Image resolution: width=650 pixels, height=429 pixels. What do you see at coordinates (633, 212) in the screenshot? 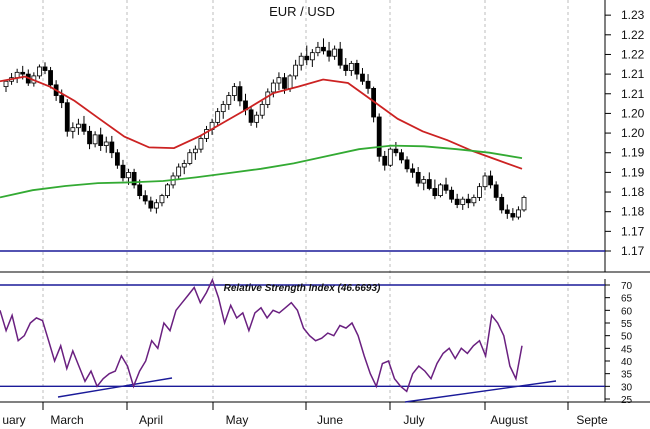
I see `price-tick-label: 1.18` at bounding box center [633, 212].